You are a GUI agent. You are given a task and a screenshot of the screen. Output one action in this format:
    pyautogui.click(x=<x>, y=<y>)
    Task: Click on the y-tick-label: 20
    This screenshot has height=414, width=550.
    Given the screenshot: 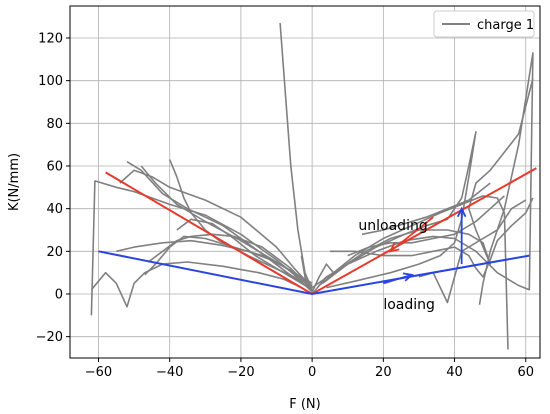 What is the action you would take?
    pyautogui.click(x=54, y=252)
    